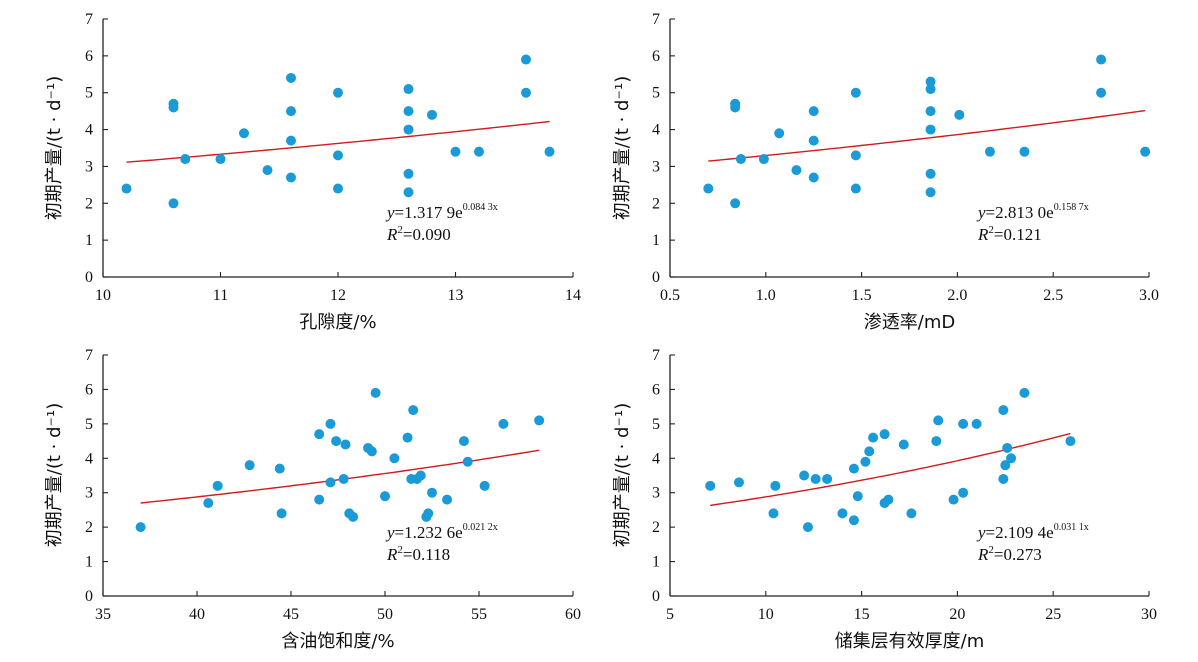 The image size is (1198, 662). Describe the element at coordinates (1032, 532) in the screenshot. I see `fit-equation: y=2.109 4e0.031 1x` at that location.